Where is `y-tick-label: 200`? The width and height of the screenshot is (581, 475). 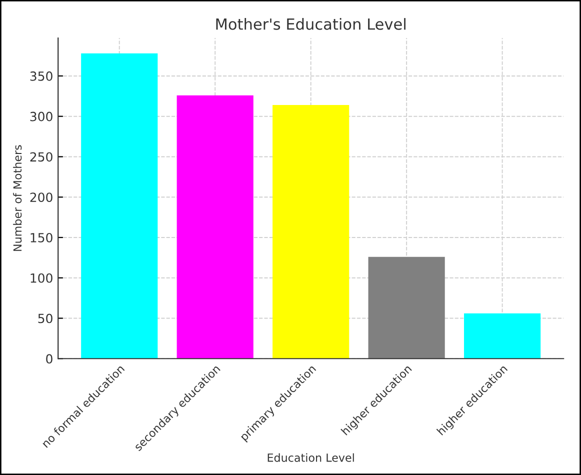
y-tick-label: 200 is located at coordinates (41, 197).